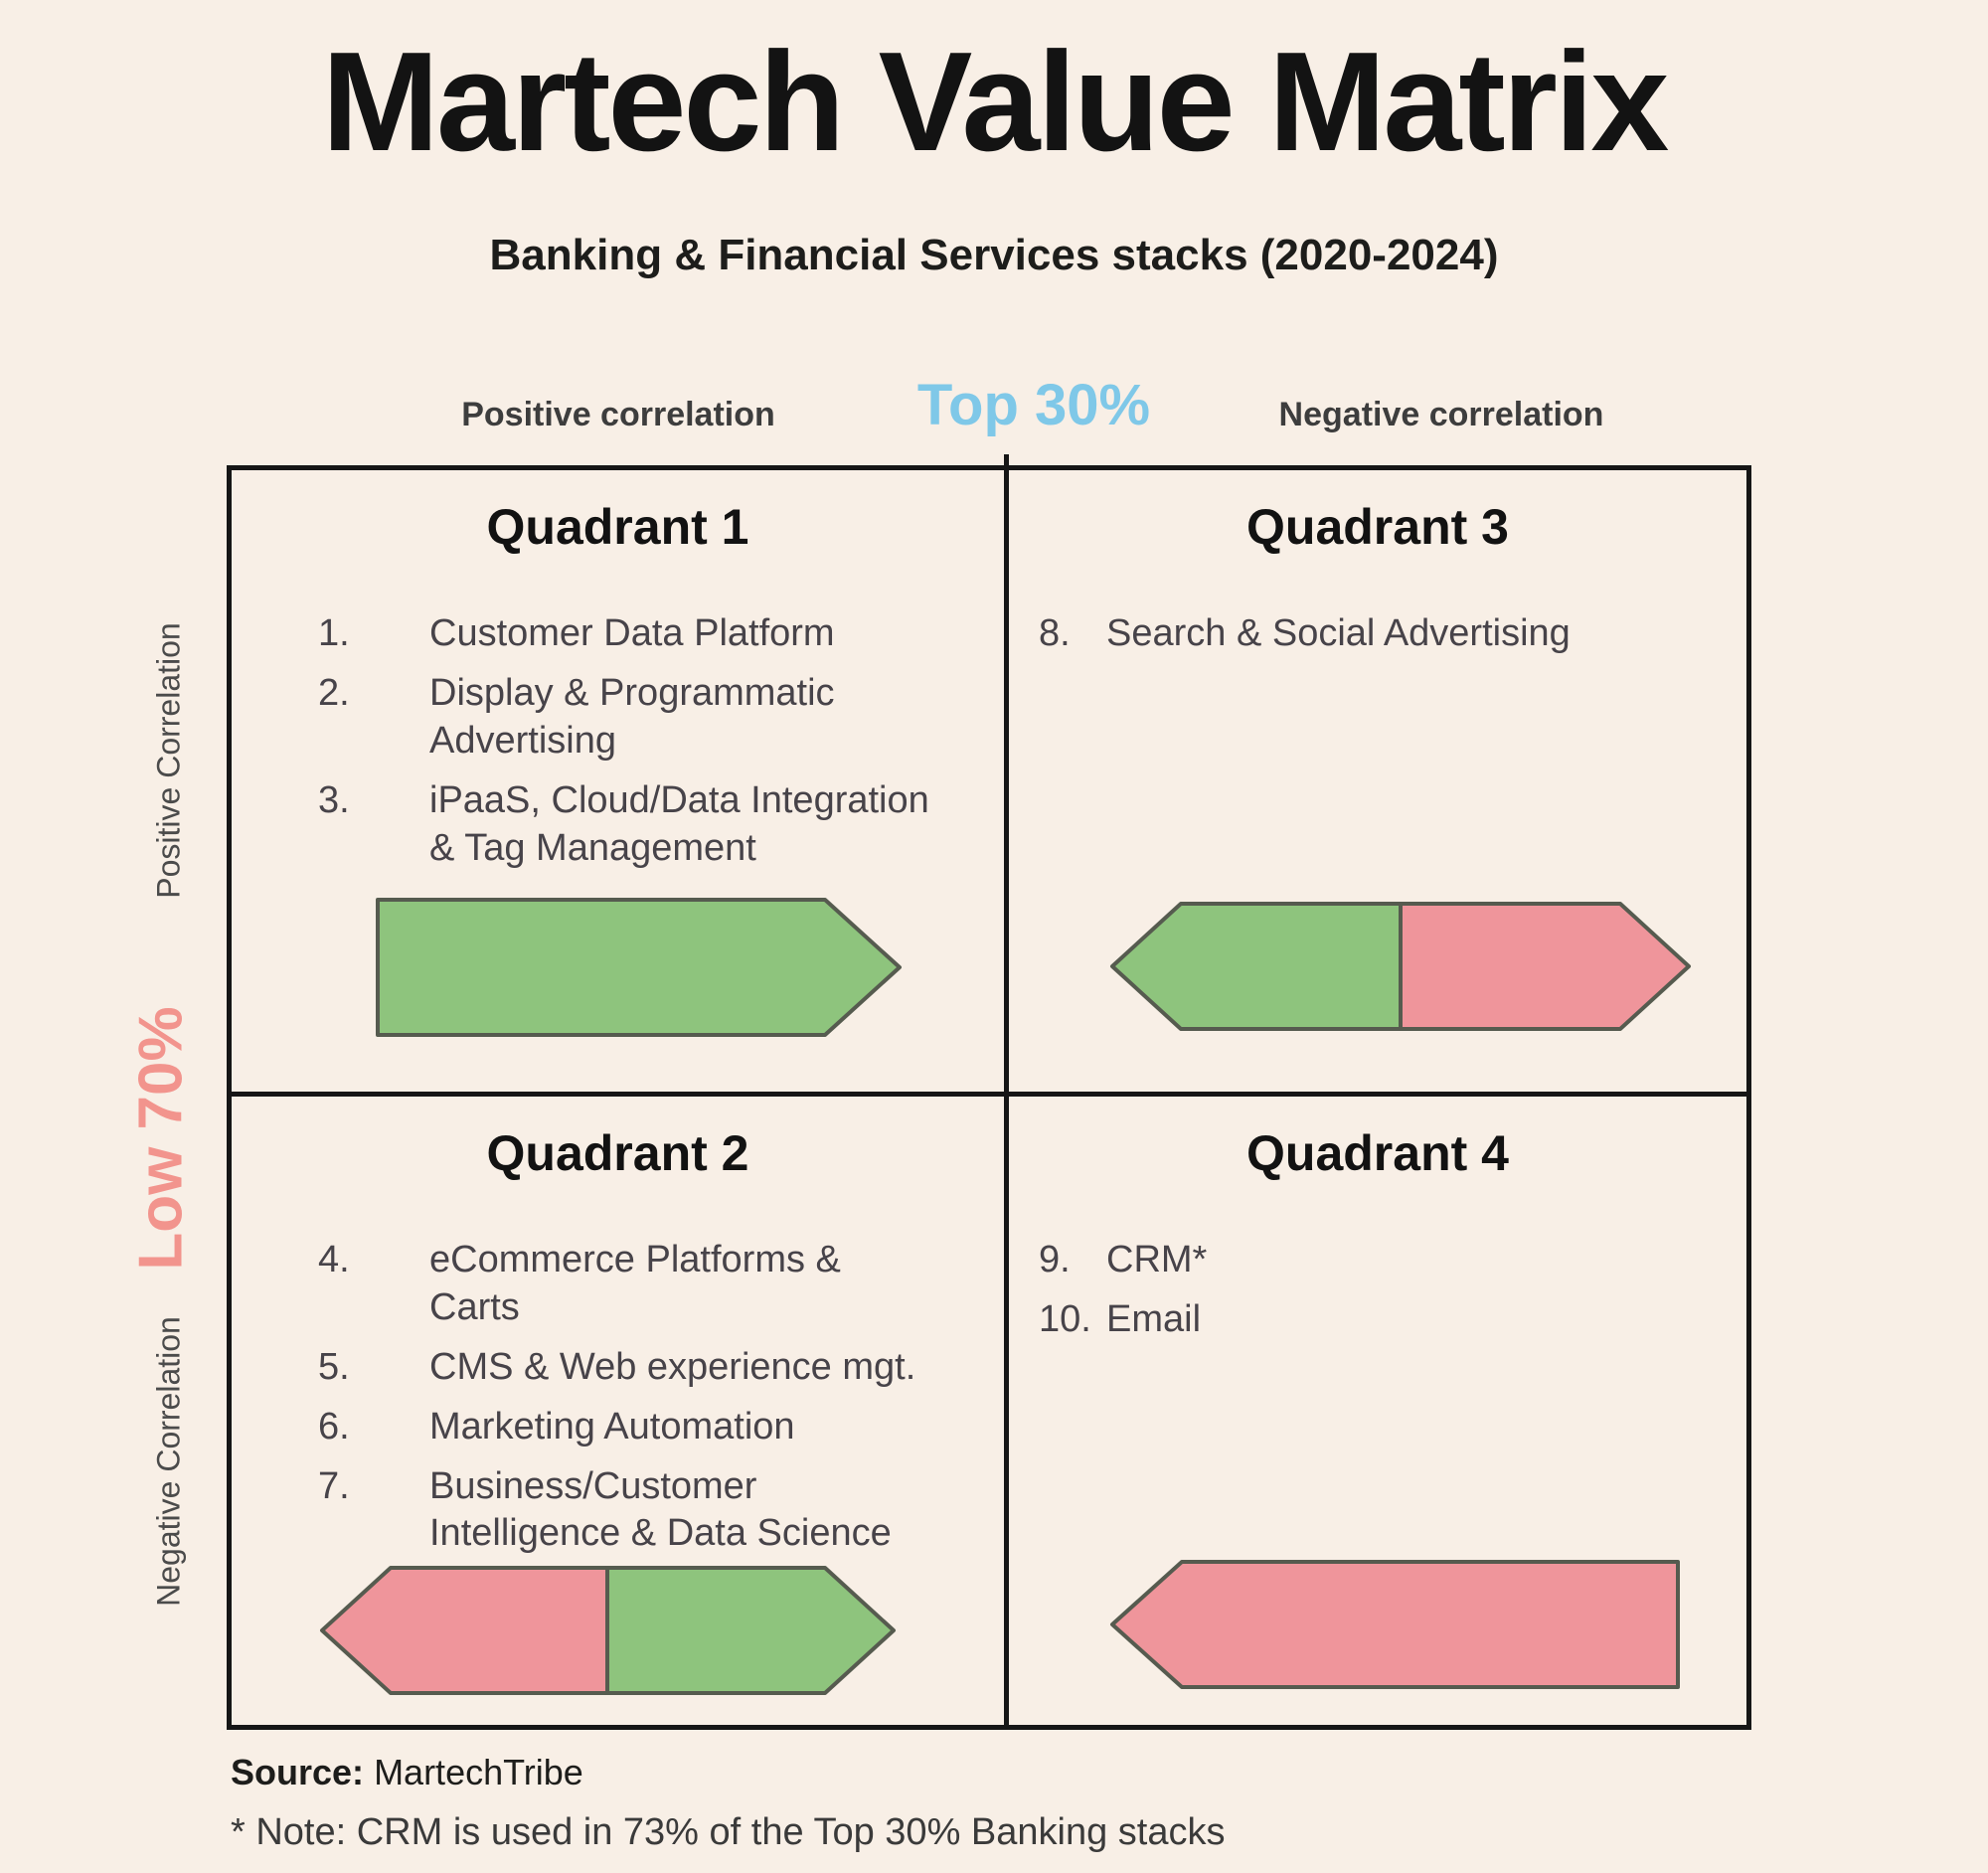  I want to click on list-text: eCommerce Platforms & Carts, so click(635, 1283).